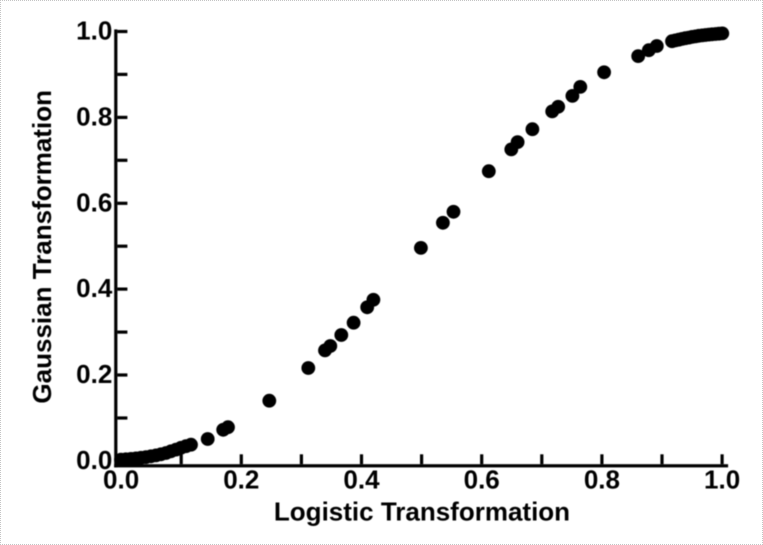 The height and width of the screenshot is (545, 763). I want to click on svg-text: Gaussian Transformation, so click(42, 247).